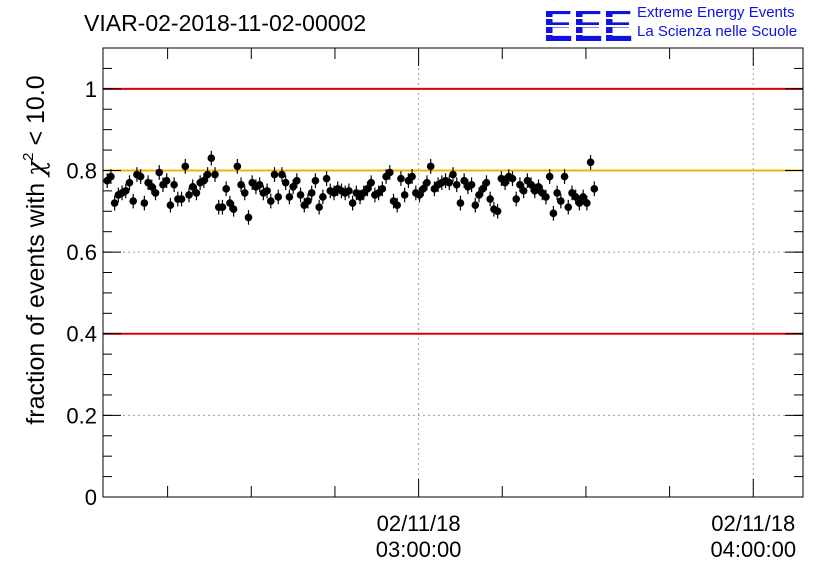  Describe the element at coordinates (35, 168) in the screenshot. I see `y-axis-label-symbol: χ` at that location.